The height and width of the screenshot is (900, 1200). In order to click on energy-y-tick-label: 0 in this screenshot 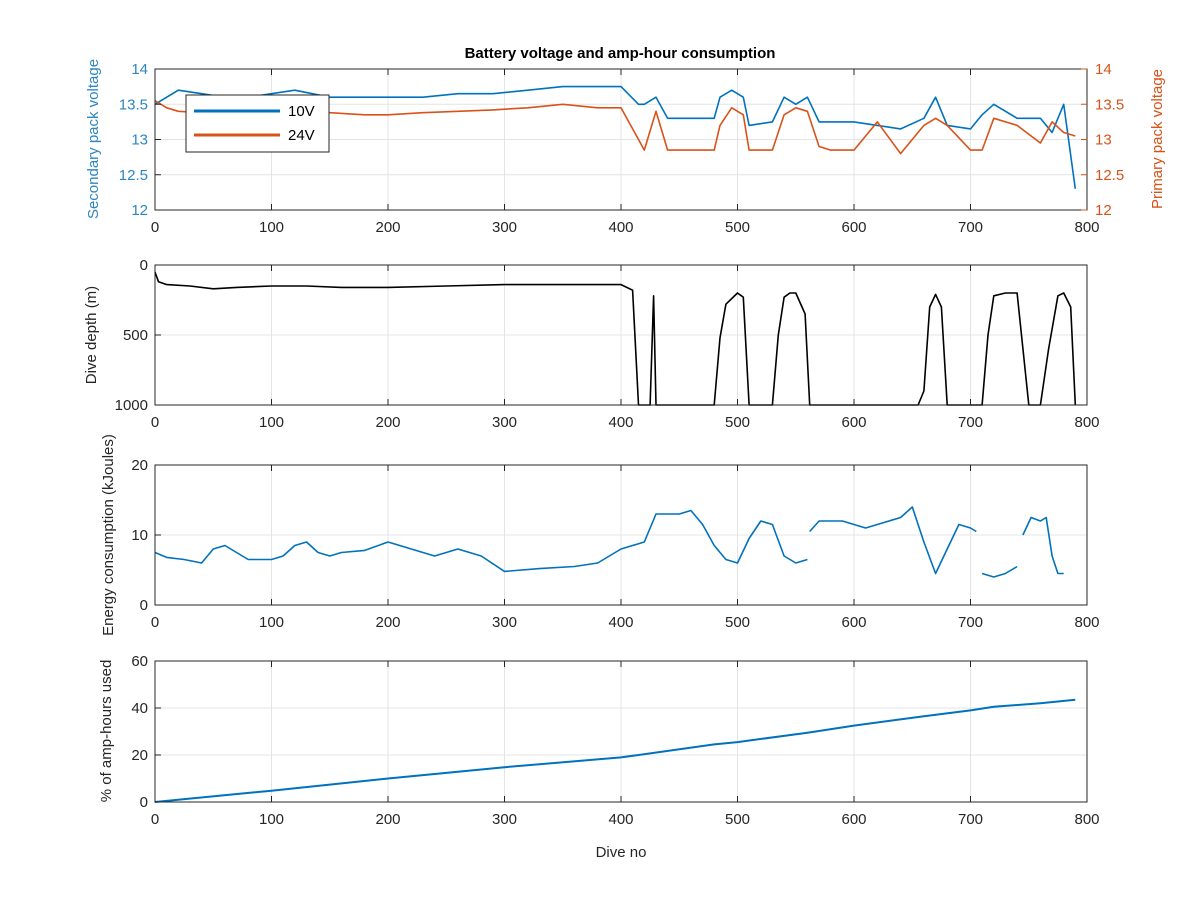, I will do `click(144, 605)`.